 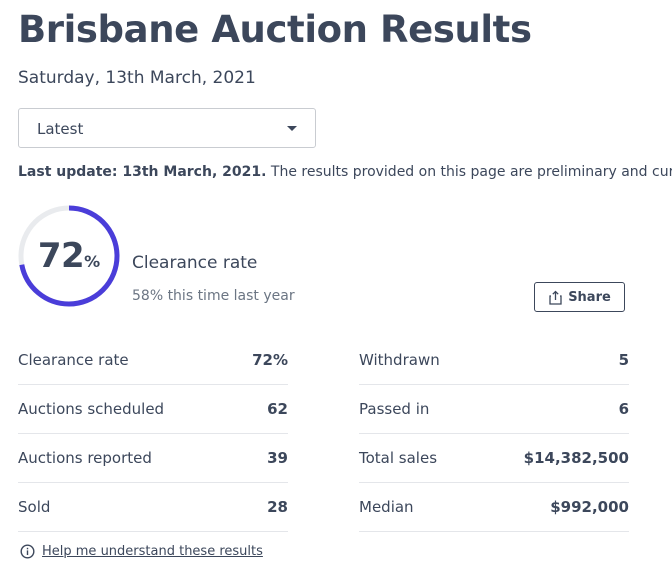 What do you see at coordinates (386, 507) in the screenshot?
I see `stat-label: Median` at bounding box center [386, 507].